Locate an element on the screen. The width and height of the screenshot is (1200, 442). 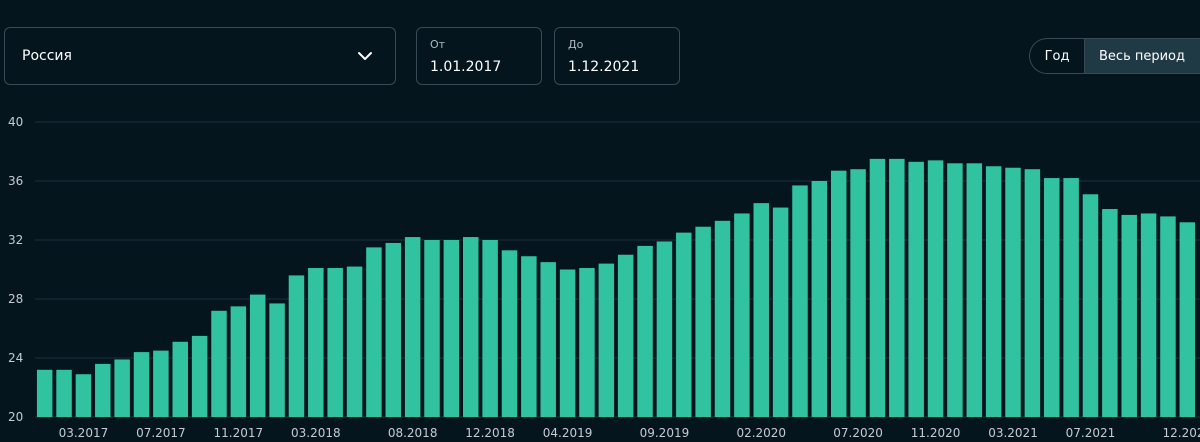
date-from-label: От is located at coordinates (438, 44).